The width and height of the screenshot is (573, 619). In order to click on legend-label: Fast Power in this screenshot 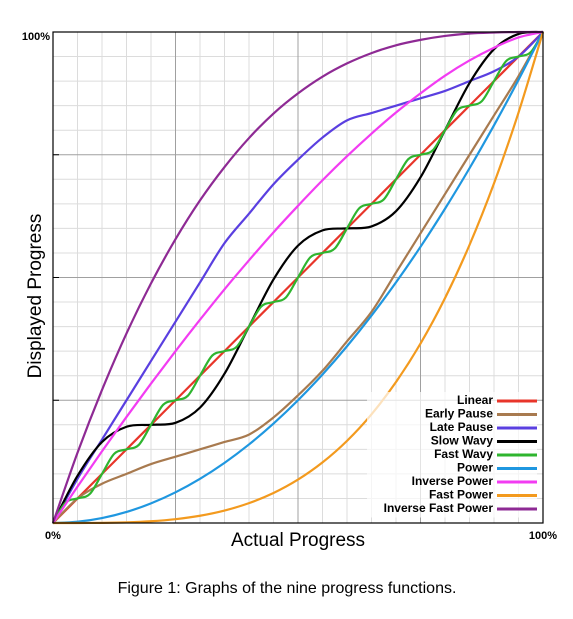, I will do `click(461, 495)`.